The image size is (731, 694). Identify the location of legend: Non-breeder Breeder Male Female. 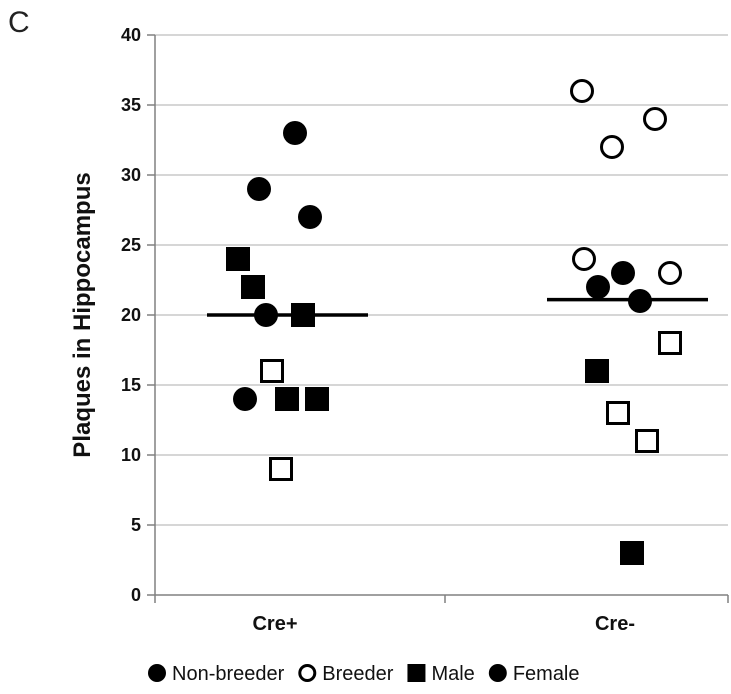
(364, 674).